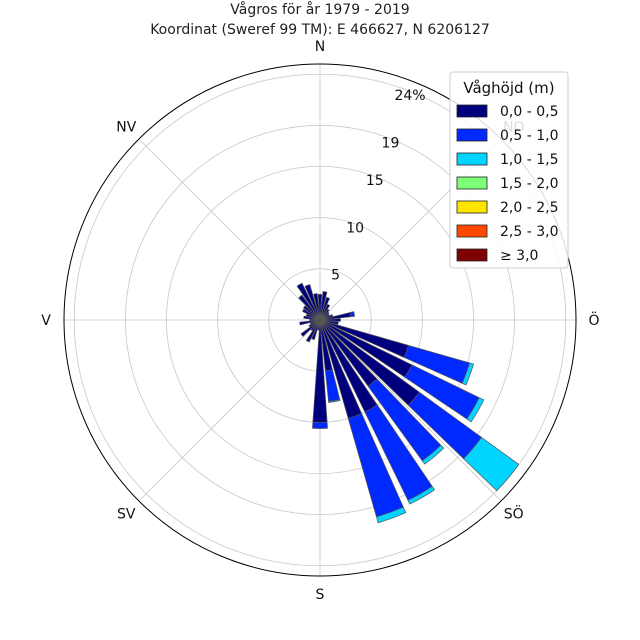 The width and height of the screenshot is (640, 640). Describe the element at coordinates (319, 9) in the screenshot. I see `chart-title: Vågros för år 1979 - 2019` at that location.